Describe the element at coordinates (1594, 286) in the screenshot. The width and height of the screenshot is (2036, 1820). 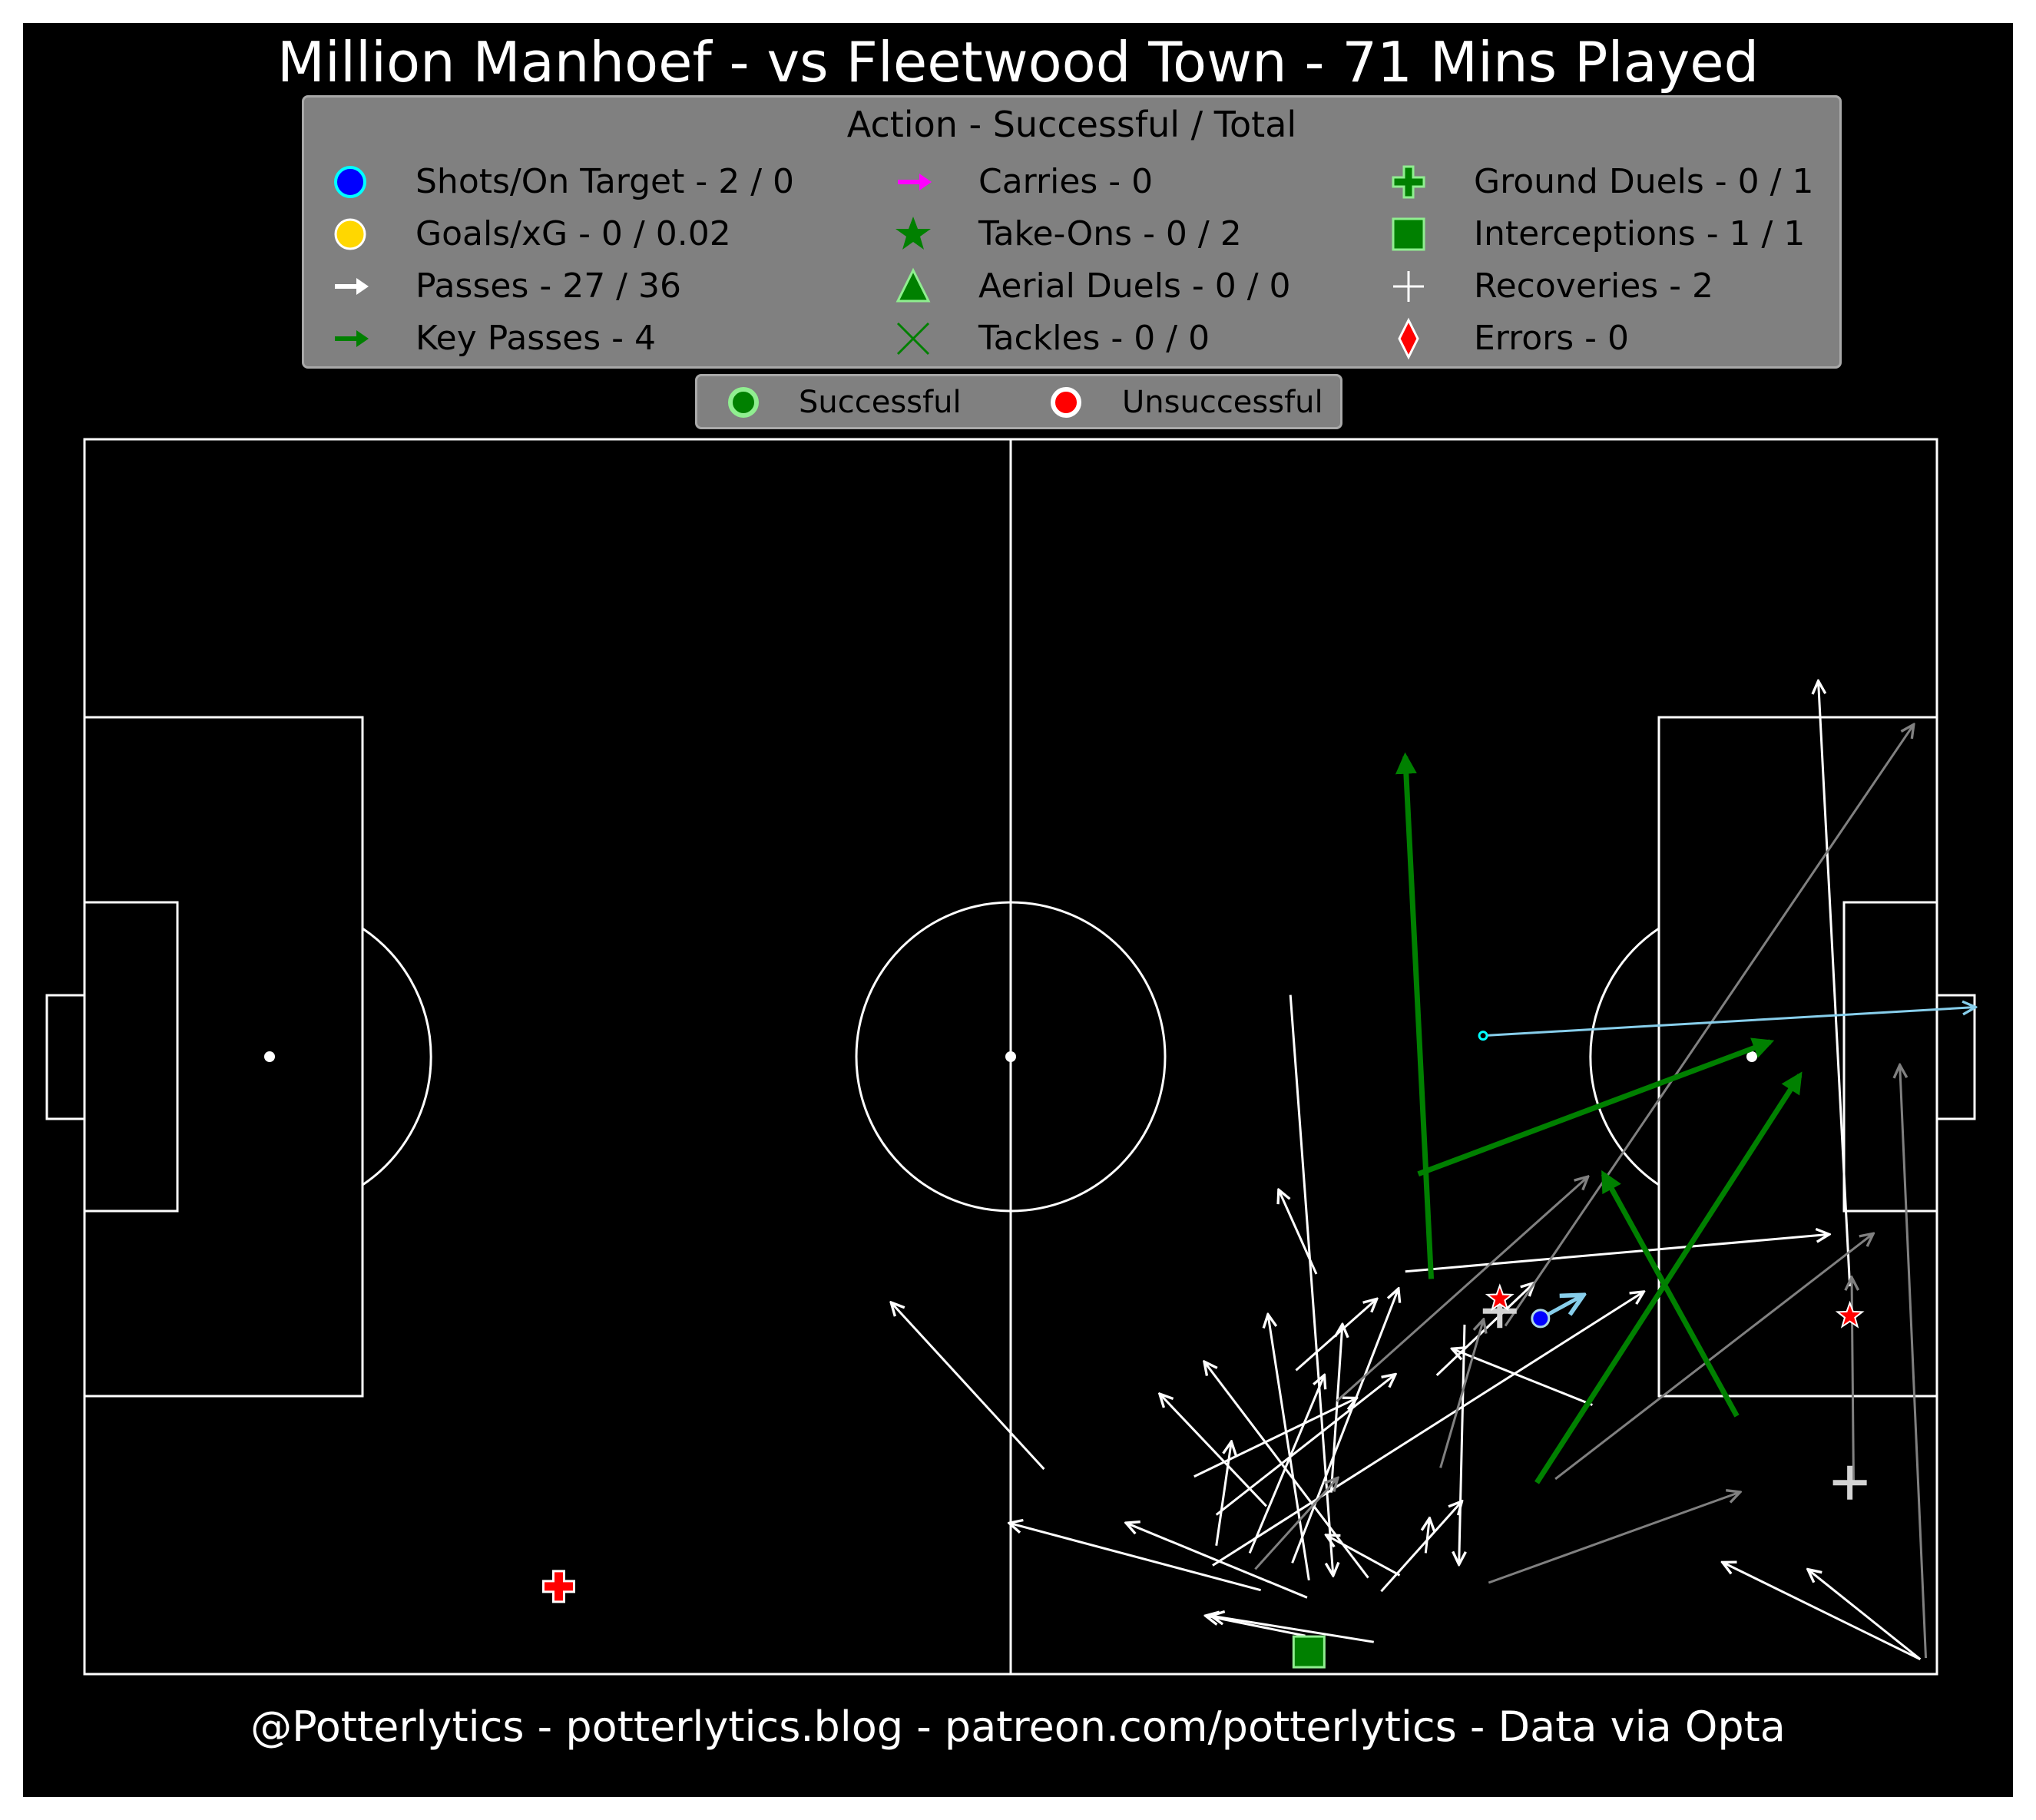
I see `legend-label-recoveries: Recoveries - 2` at that location.